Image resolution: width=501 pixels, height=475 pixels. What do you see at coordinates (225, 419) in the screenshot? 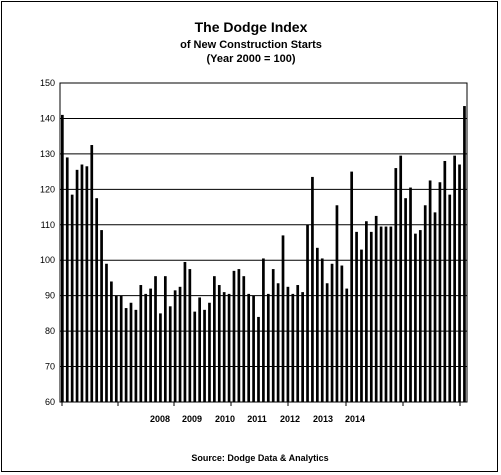
I see `x-tick-label: 2010` at bounding box center [225, 419].